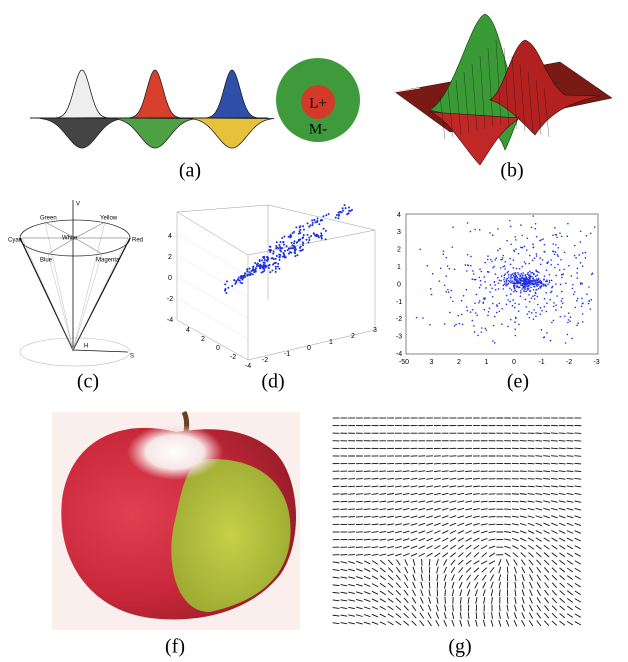 The height and width of the screenshot is (662, 628). I want to click on z-tick-label: 0, so click(170, 278).